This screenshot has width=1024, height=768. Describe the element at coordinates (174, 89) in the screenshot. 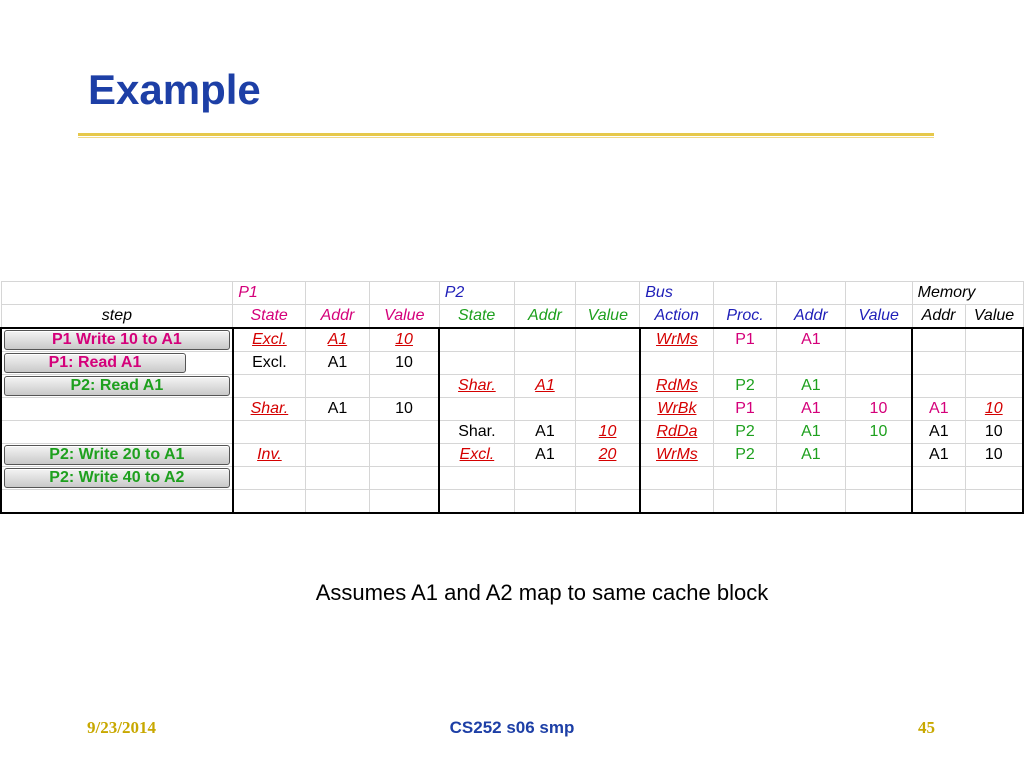

I see `slide-title: Example` at that location.